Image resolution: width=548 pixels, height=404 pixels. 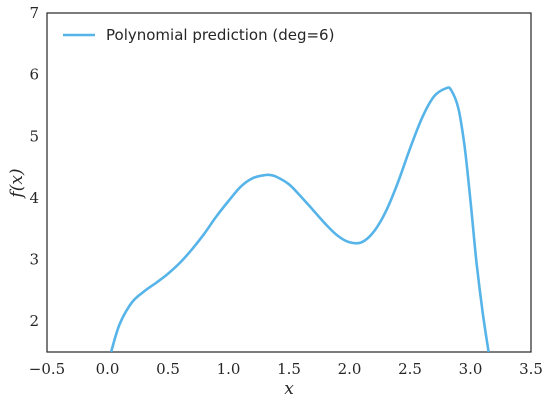 What do you see at coordinates (34, 13) in the screenshot?
I see `y-tick-label: 7` at bounding box center [34, 13].